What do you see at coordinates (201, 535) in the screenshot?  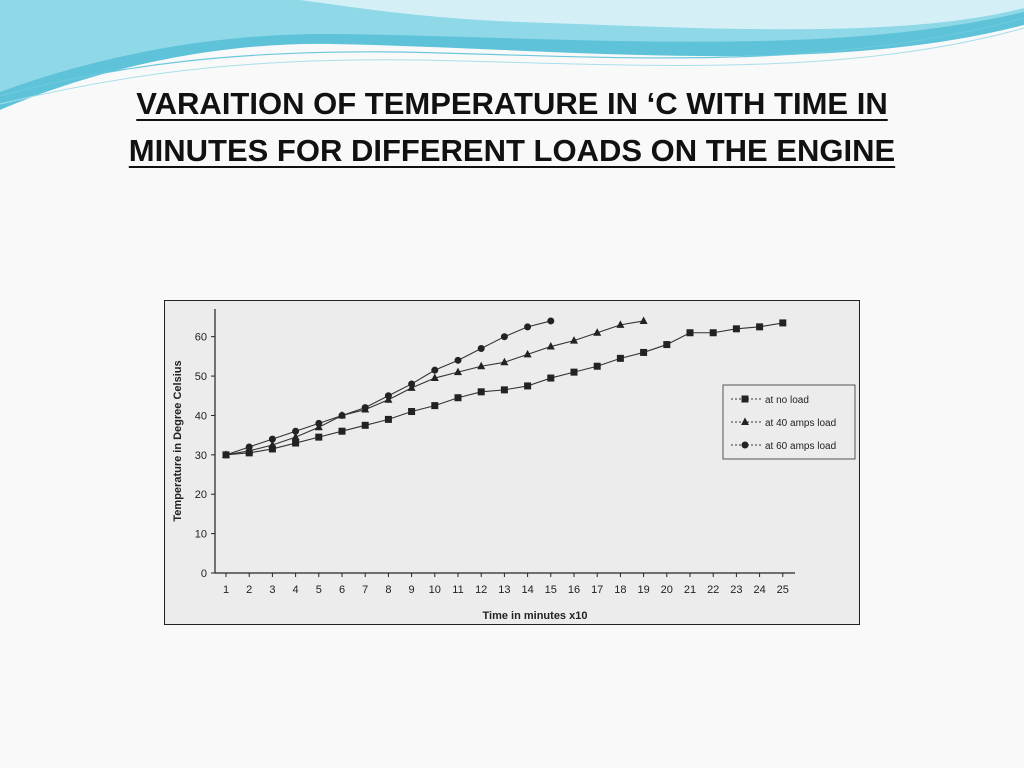 I see `y-tick-label: 10` at bounding box center [201, 535].